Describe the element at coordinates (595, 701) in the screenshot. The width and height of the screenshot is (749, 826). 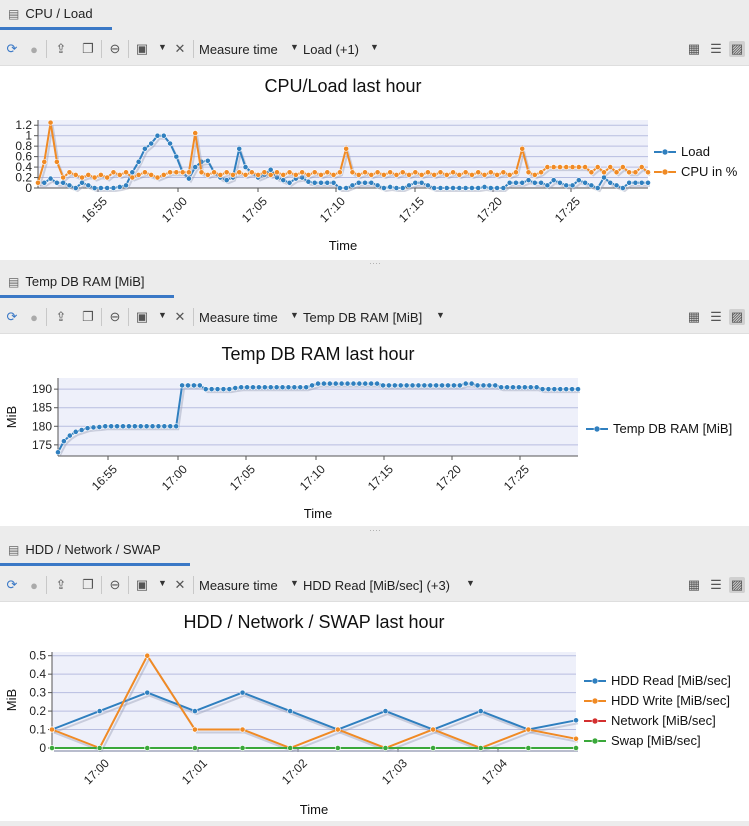
I see `legend-swatch-marker` at that location.